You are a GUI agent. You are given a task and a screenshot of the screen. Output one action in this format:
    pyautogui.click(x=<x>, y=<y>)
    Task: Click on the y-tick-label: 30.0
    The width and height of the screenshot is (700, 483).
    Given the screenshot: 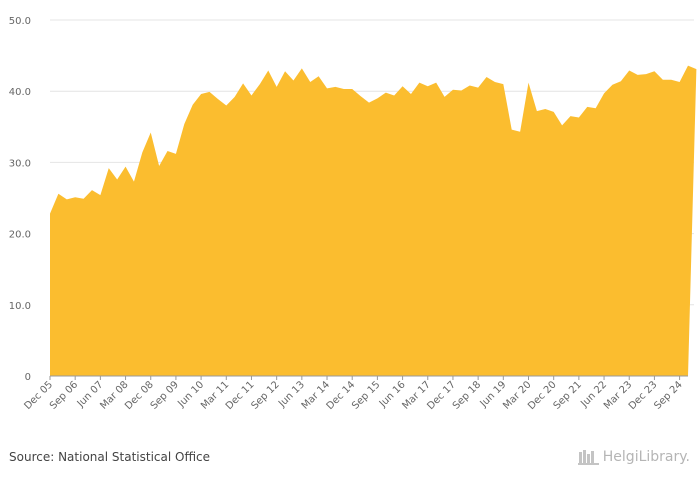 What is the action you would take?
    pyautogui.click(x=20, y=163)
    